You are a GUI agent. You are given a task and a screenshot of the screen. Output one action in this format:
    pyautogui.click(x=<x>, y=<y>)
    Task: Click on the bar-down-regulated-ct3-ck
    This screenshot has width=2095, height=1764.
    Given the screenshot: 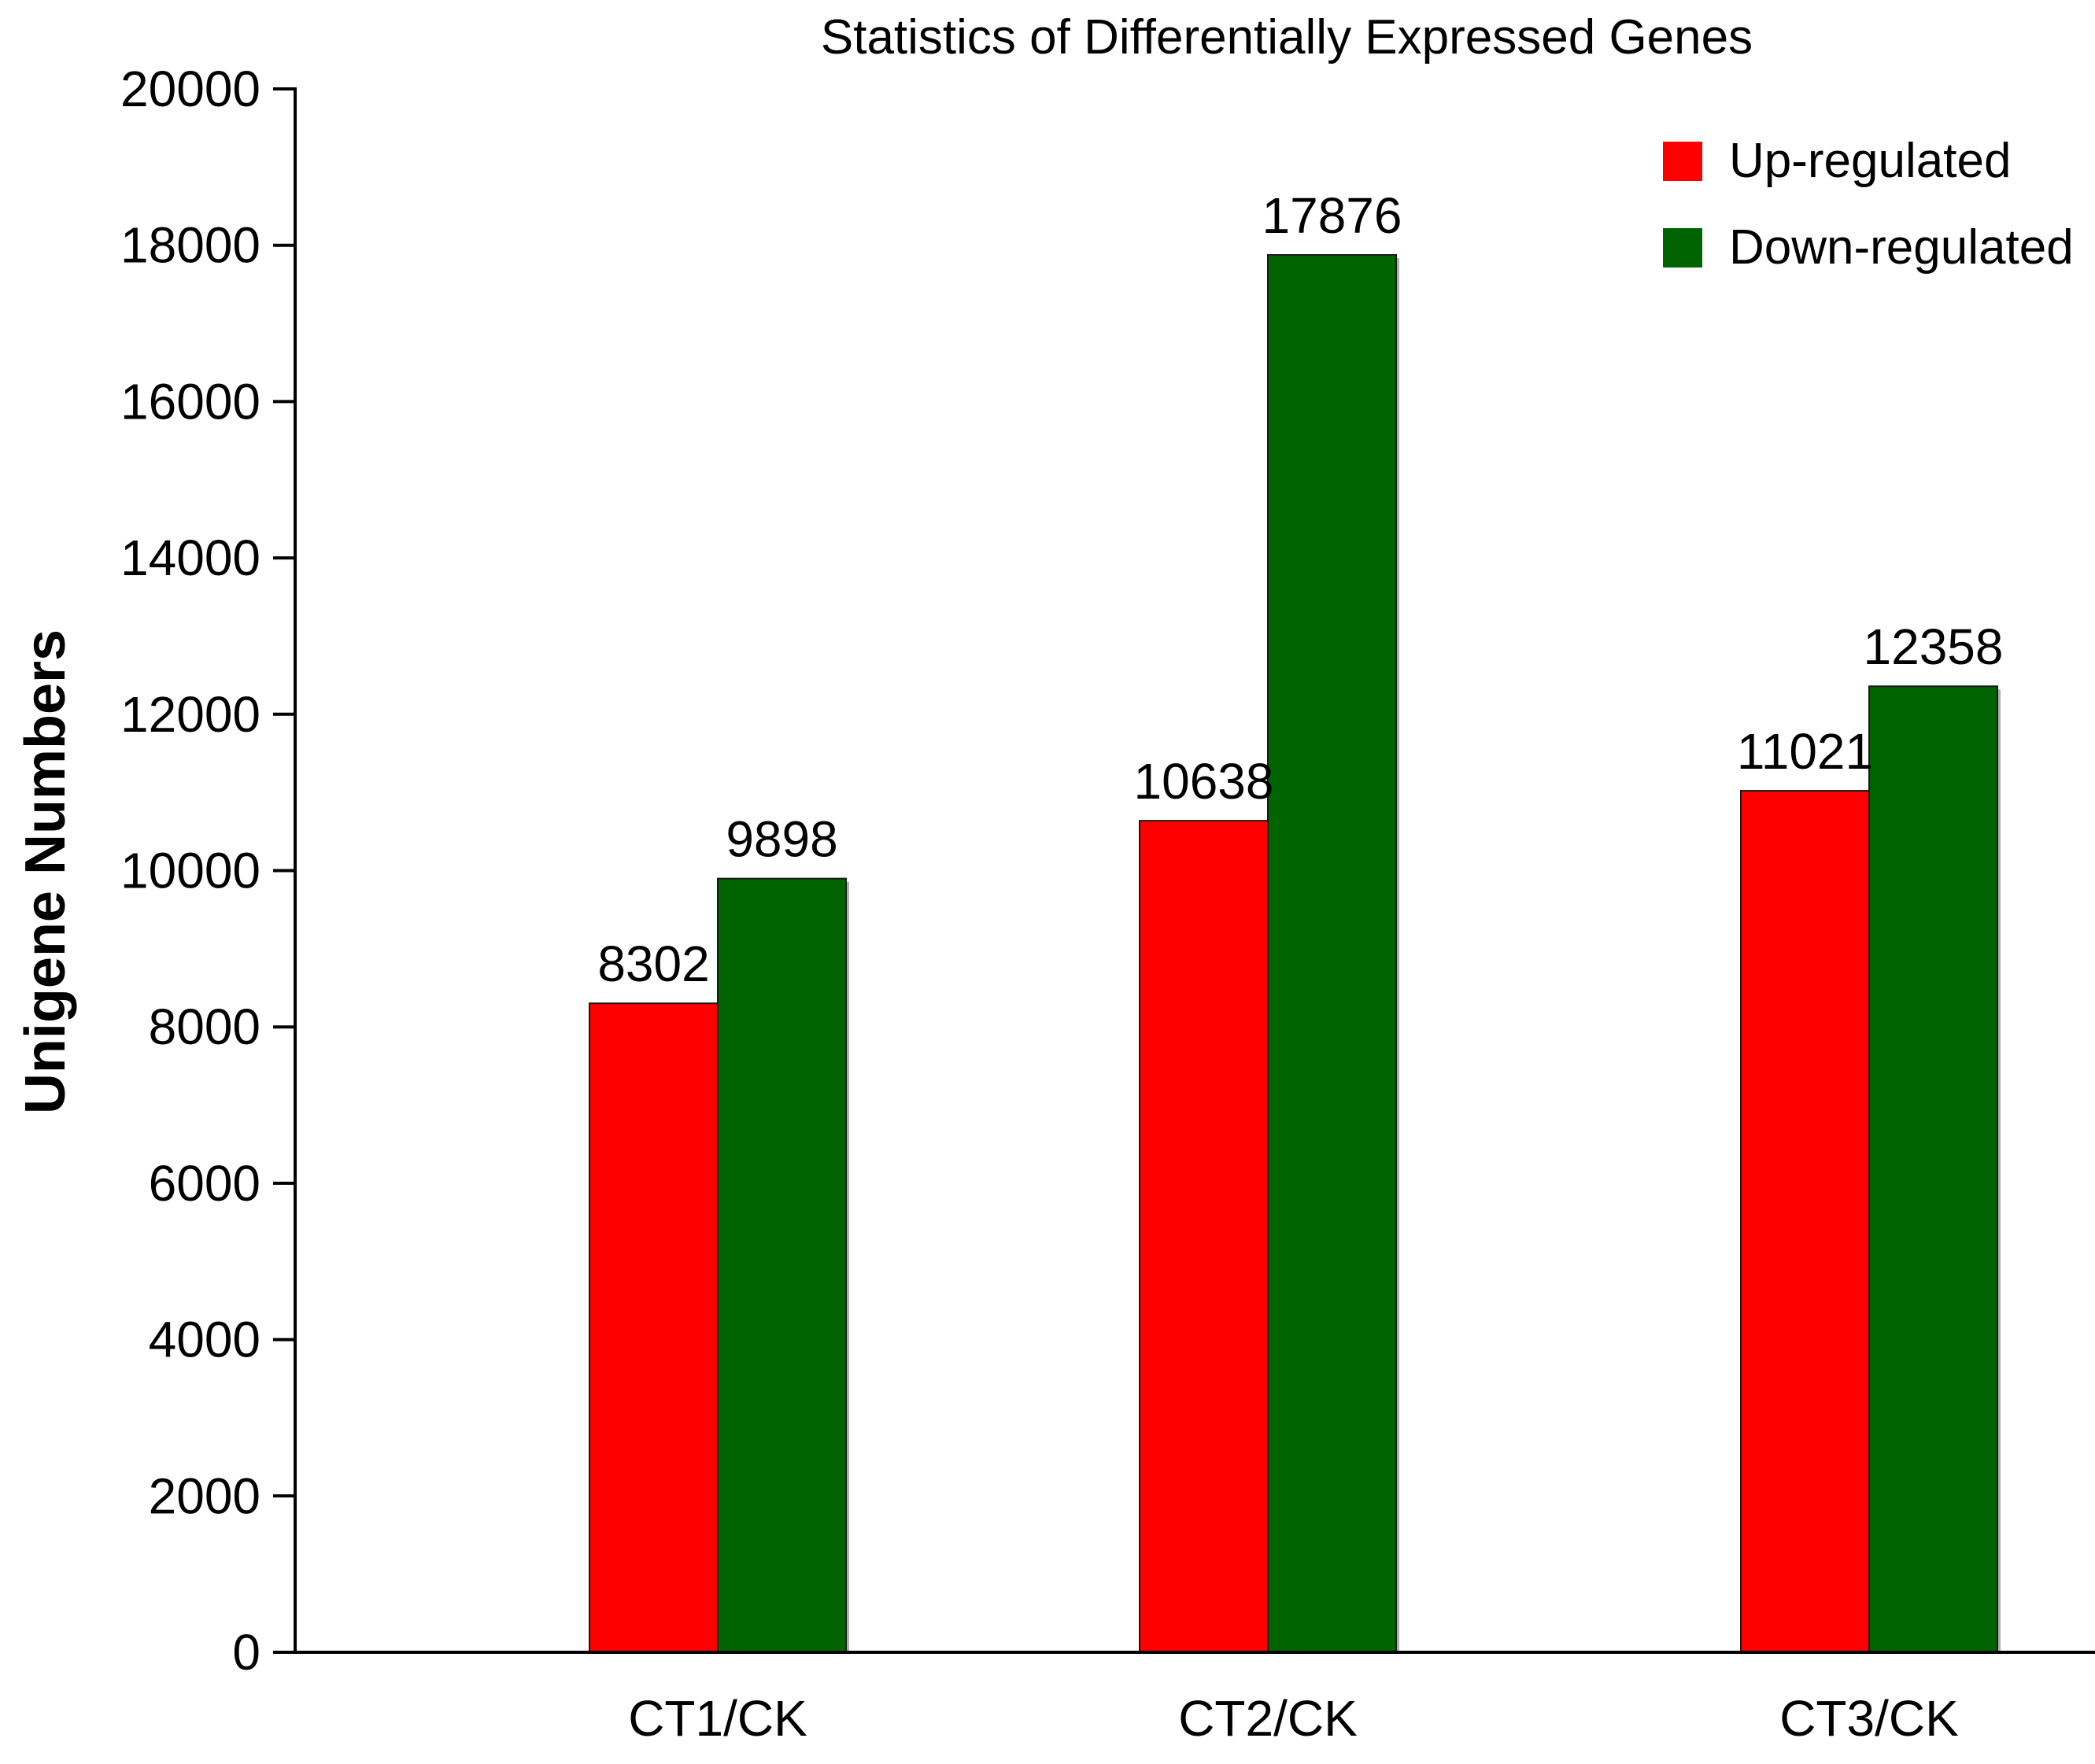 What is the action you would take?
    pyautogui.click(x=1933, y=1169)
    